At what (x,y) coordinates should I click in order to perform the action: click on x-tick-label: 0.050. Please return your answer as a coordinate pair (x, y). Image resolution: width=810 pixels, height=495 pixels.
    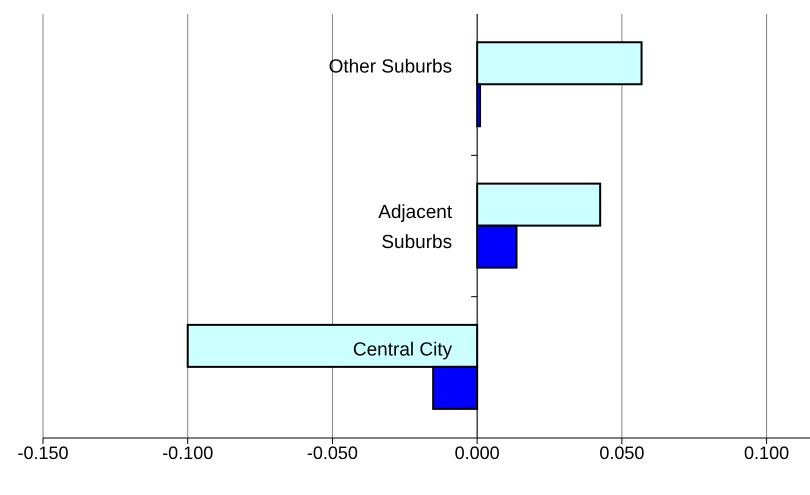
    Looking at the image, I should click on (621, 452).